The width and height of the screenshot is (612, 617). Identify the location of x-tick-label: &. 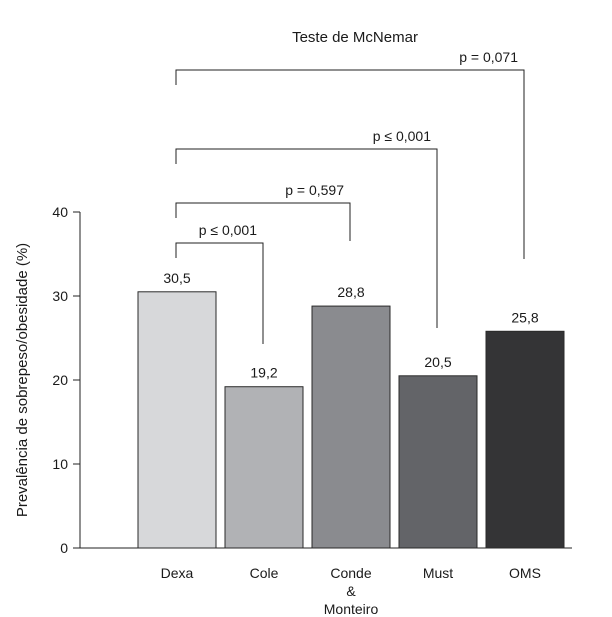
(351, 591).